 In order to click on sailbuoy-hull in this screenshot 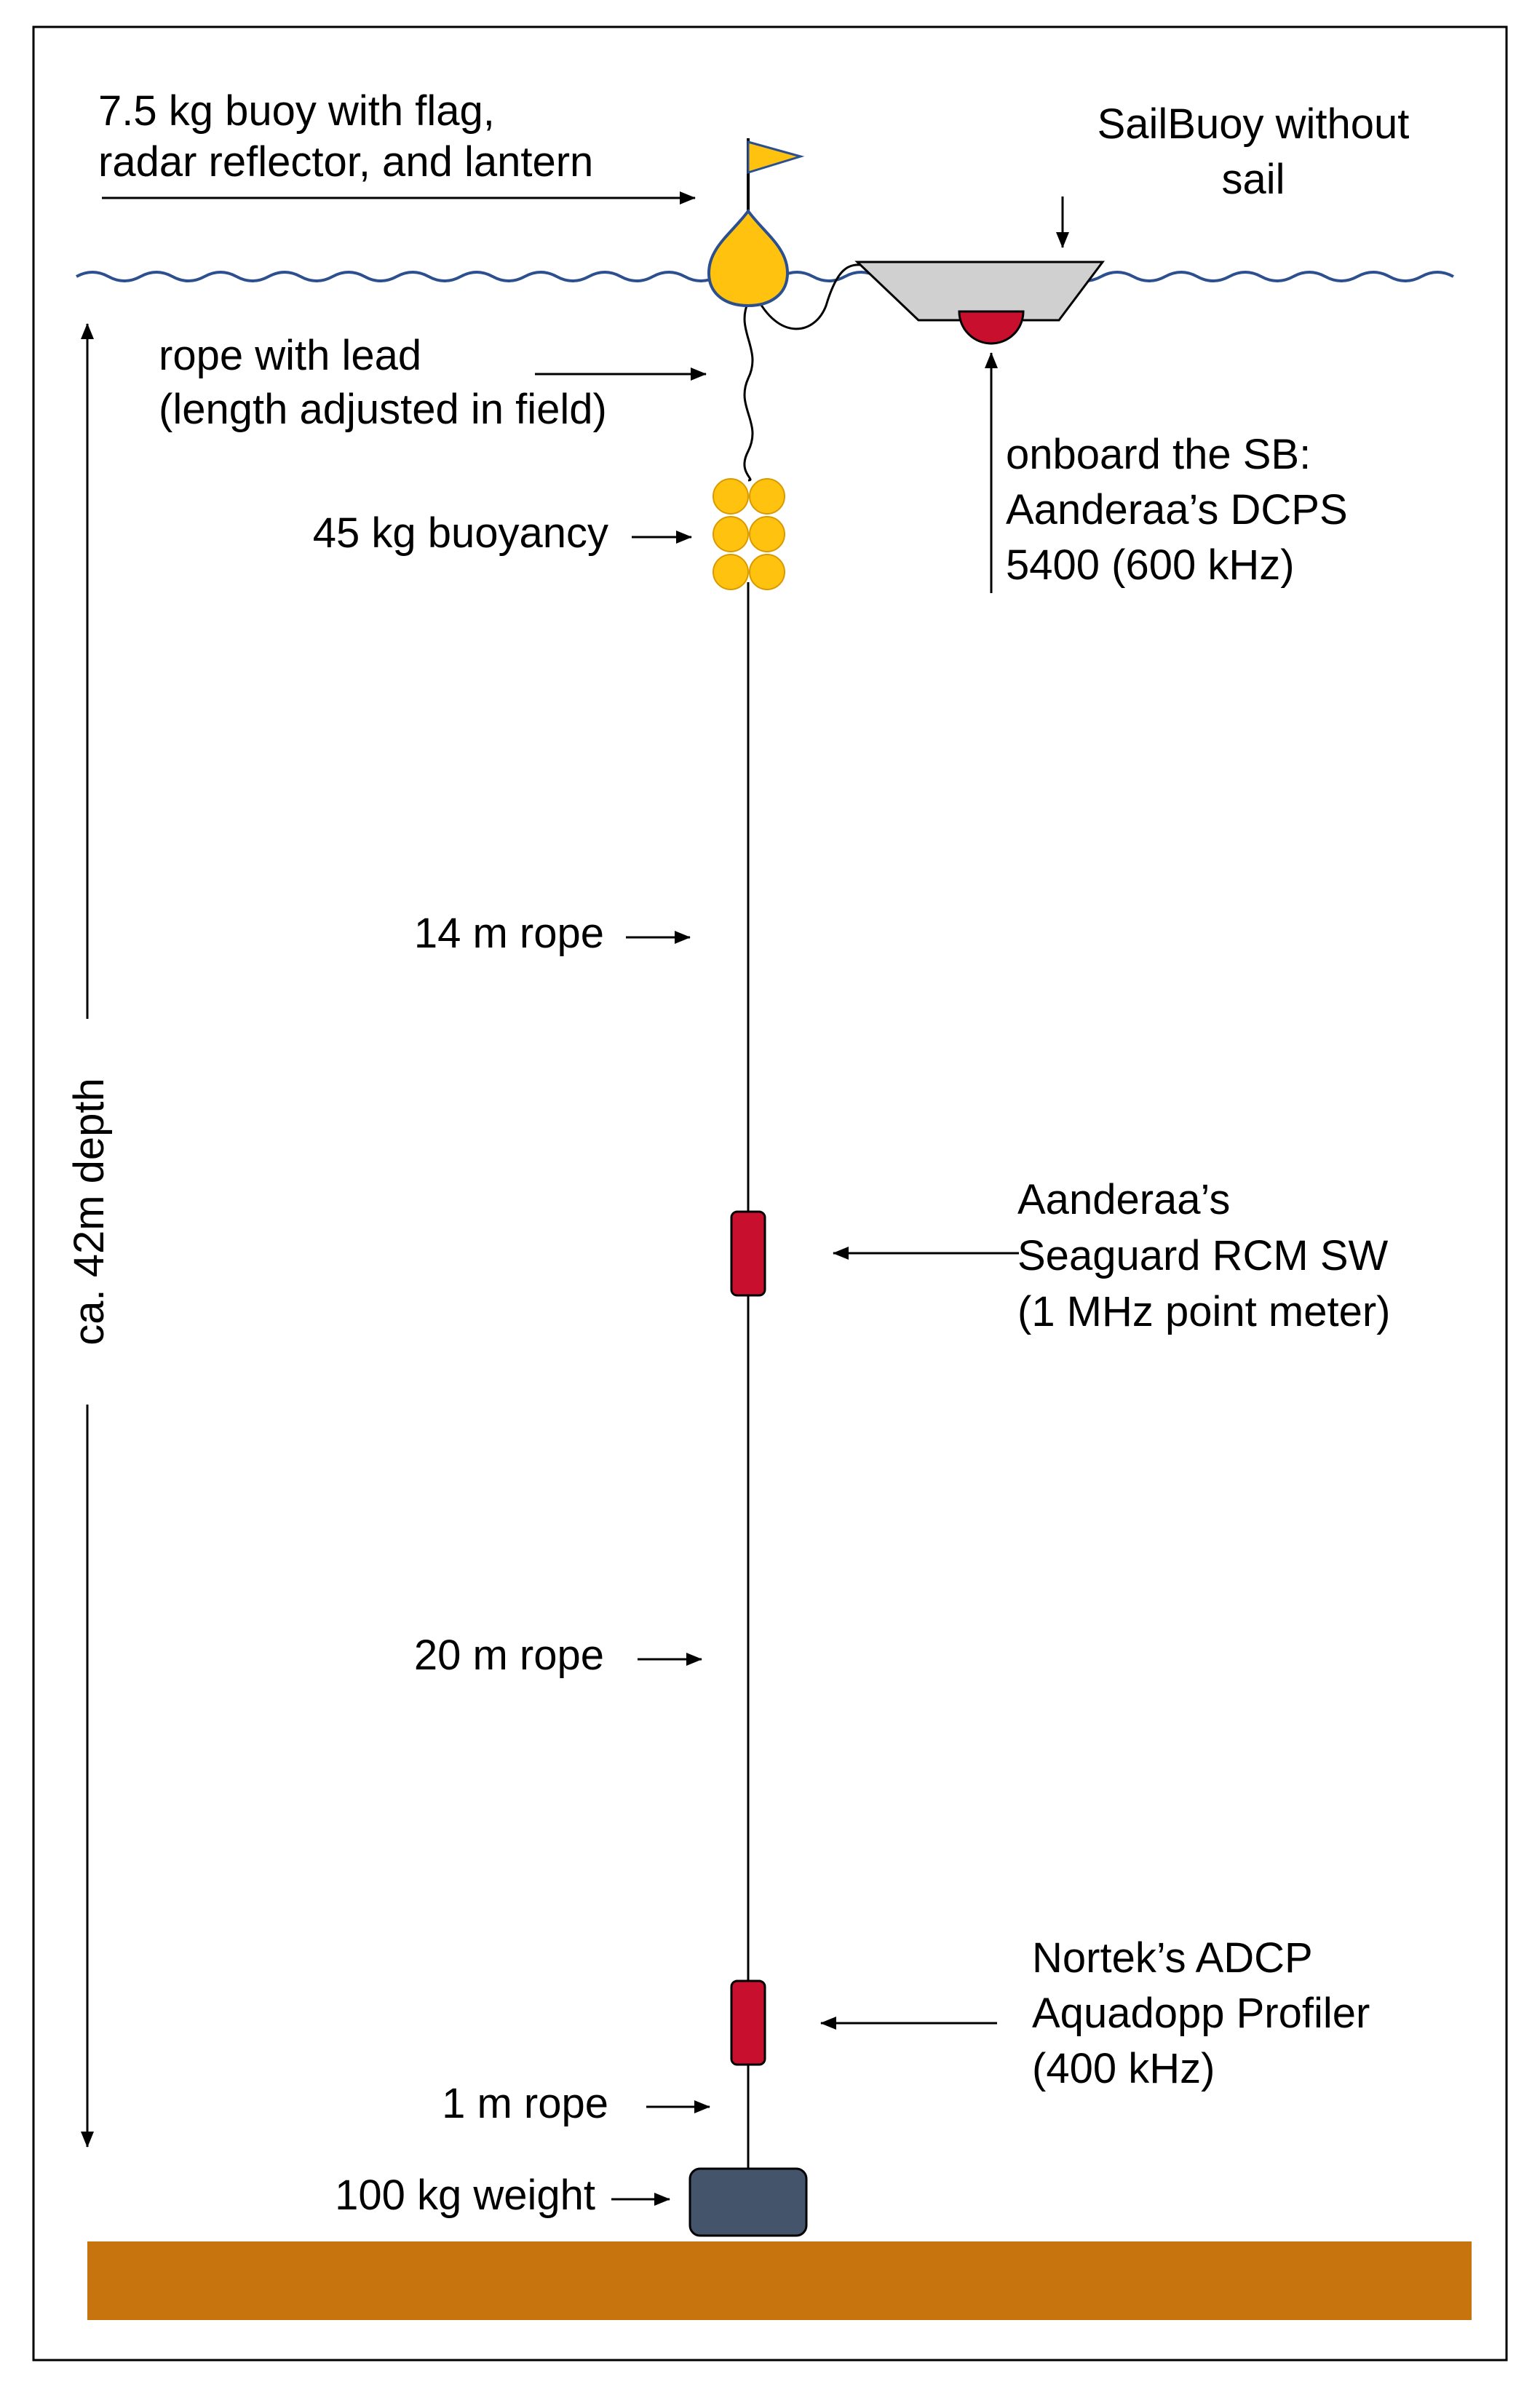, I will do `click(979, 291)`.